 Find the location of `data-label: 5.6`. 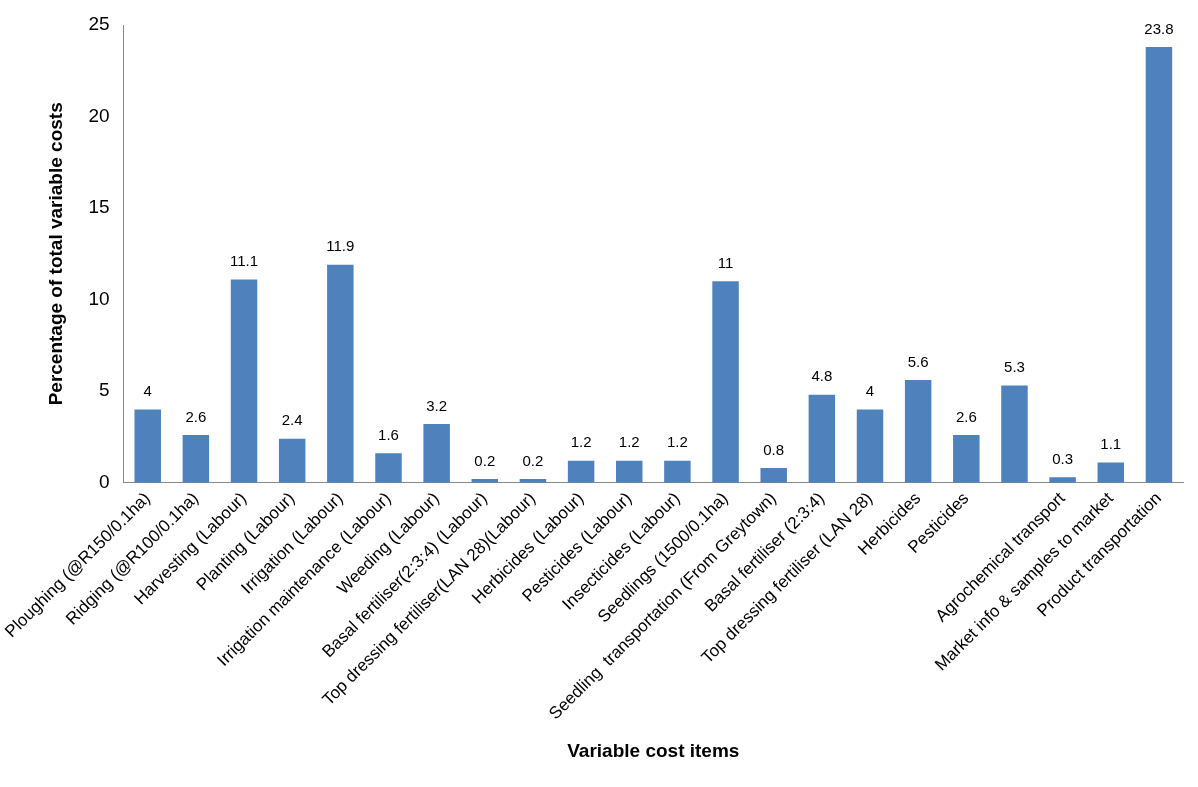

data-label: 5.6 is located at coordinates (918, 361).